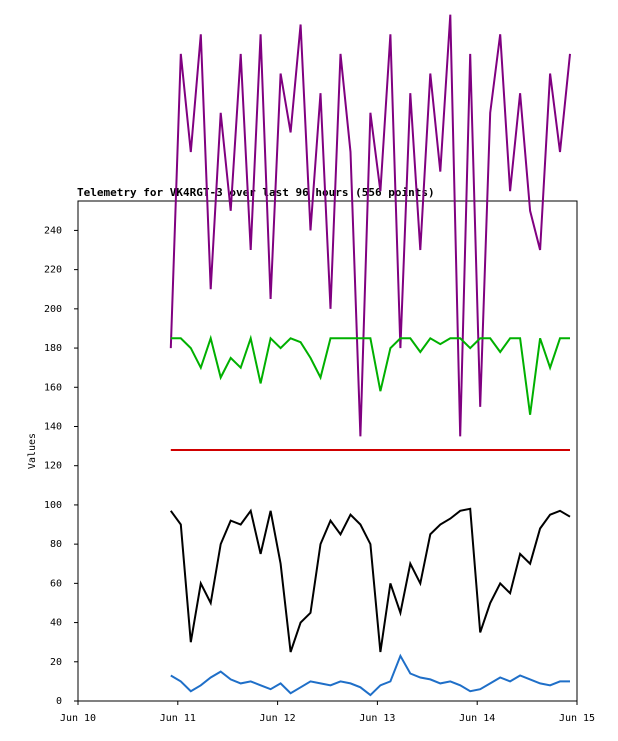 Image resolution: width=618 pixels, height=741 pixels. Describe the element at coordinates (53, 270) in the screenshot. I see `y-tick-label: 220` at that location.